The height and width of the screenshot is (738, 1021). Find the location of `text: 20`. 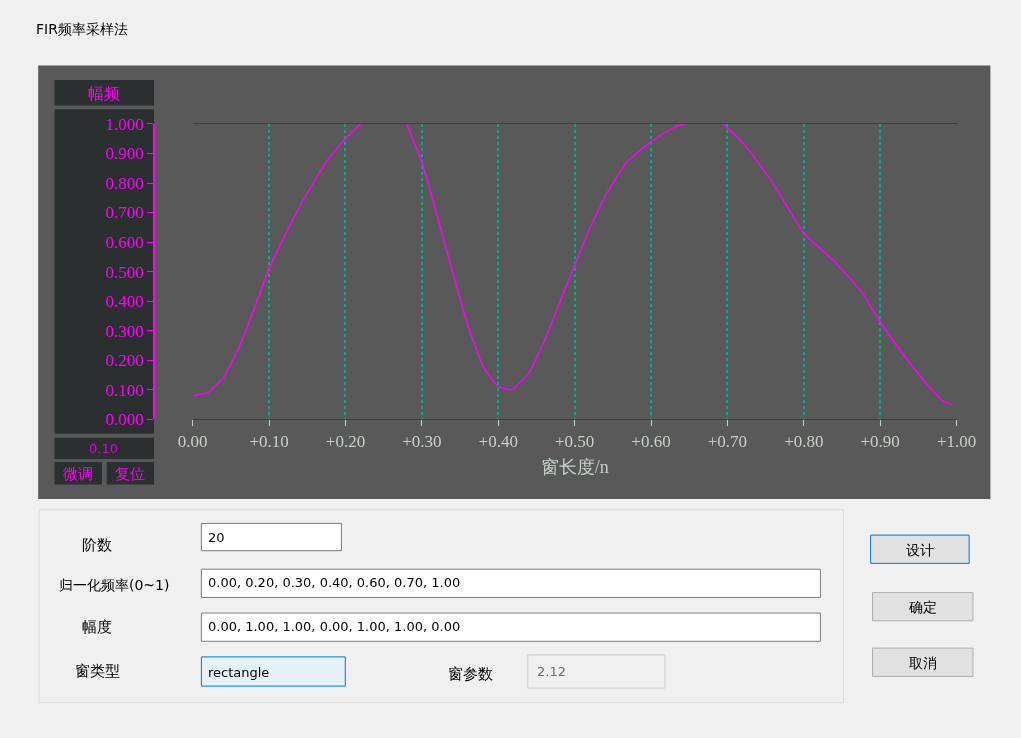

text: 20 is located at coordinates (216, 537).